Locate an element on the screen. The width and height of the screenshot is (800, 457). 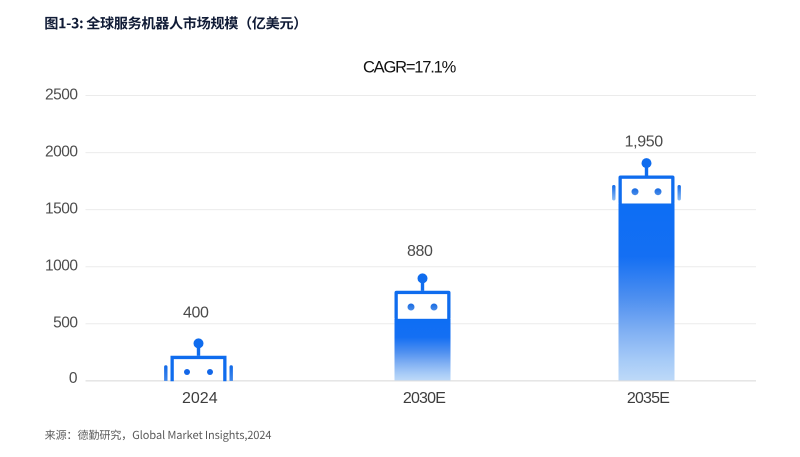
svg-text: 2000 is located at coordinates (61, 151).